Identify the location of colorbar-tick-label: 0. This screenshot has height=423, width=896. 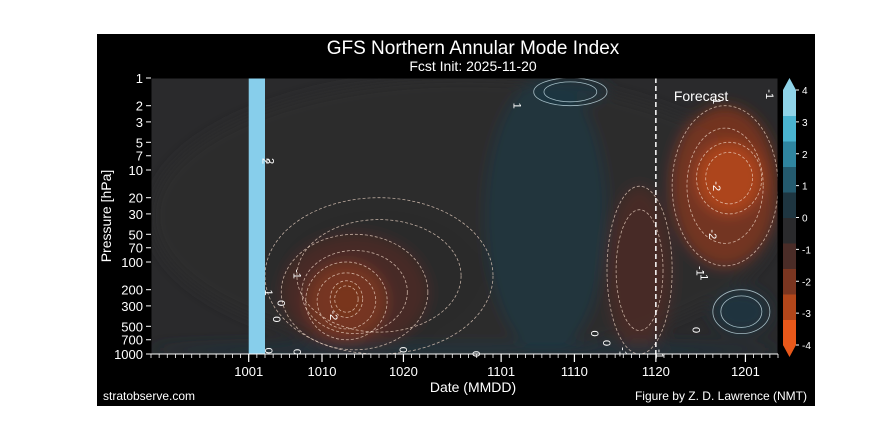
(805, 219).